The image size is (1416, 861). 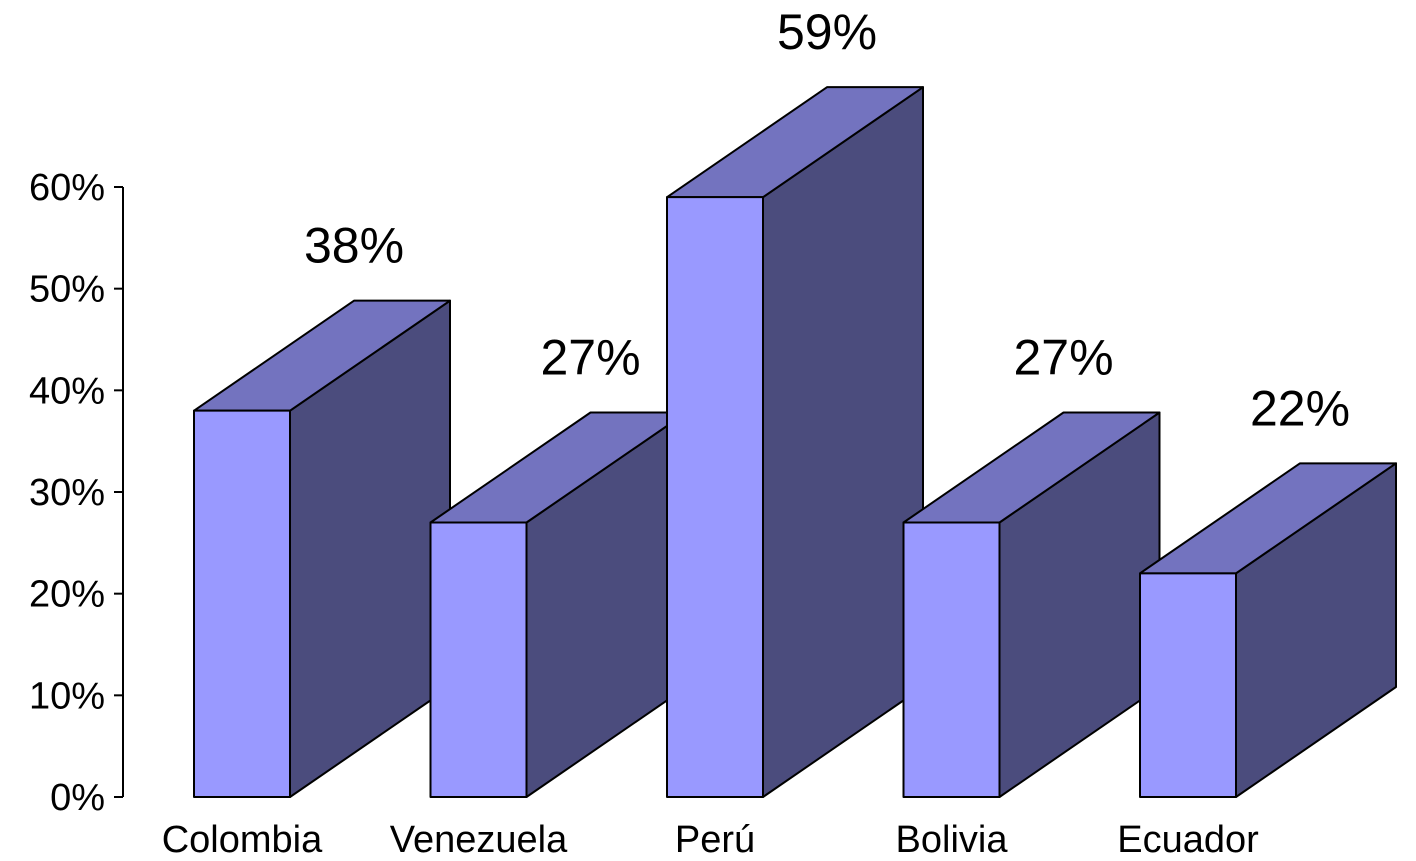 What do you see at coordinates (1268, 630) in the screenshot?
I see `bar-ecuador` at bounding box center [1268, 630].